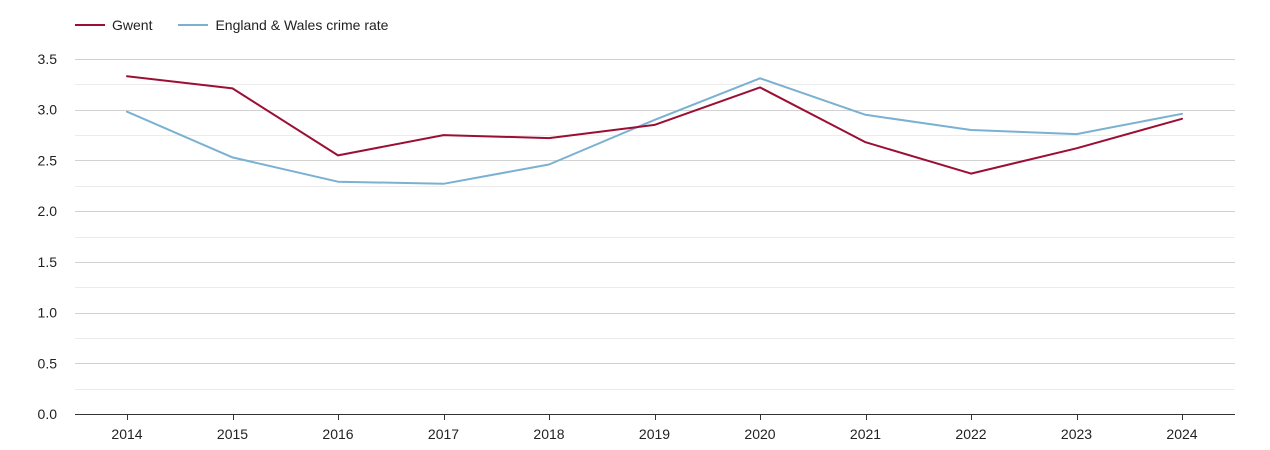  I want to click on x-tick-label: 2020, so click(759, 434).